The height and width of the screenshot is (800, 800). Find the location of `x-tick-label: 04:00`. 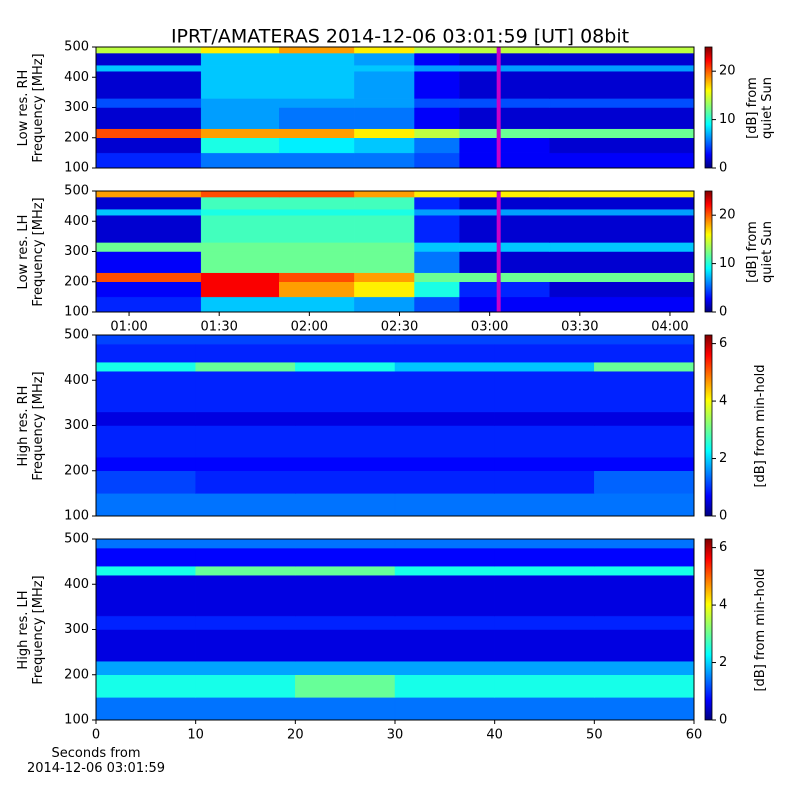

x-tick-label: 04:00 is located at coordinates (669, 327).